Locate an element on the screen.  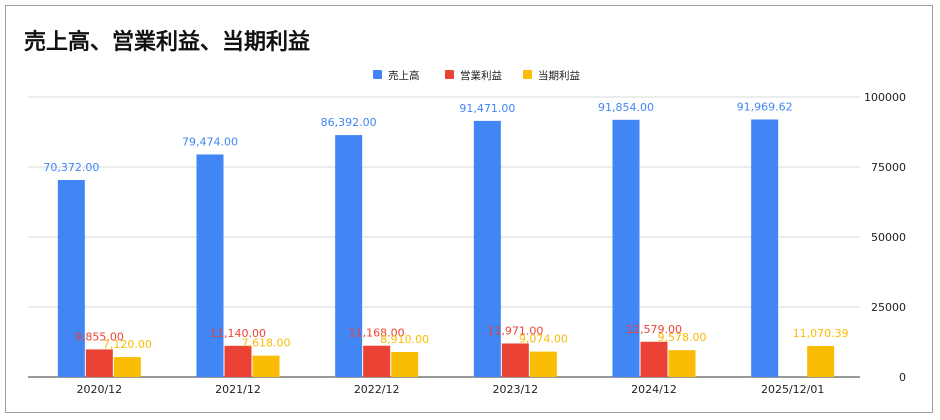
data-label: 8,910.00 is located at coordinates (404, 339).